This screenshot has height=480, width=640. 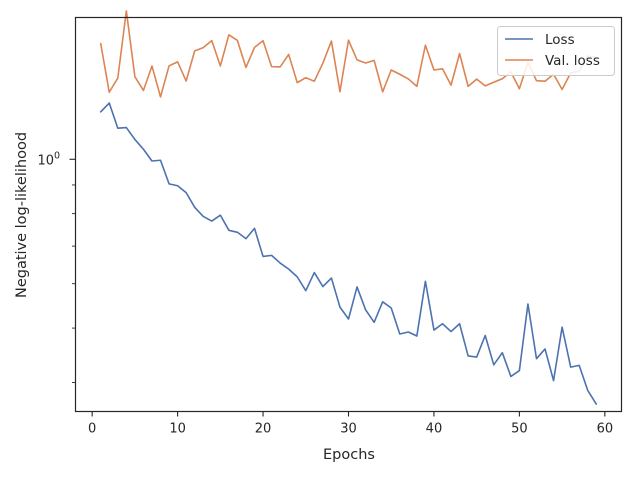 What do you see at coordinates (49, 159) in the screenshot?
I see `y-tick-label: 100` at bounding box center [49, 159].